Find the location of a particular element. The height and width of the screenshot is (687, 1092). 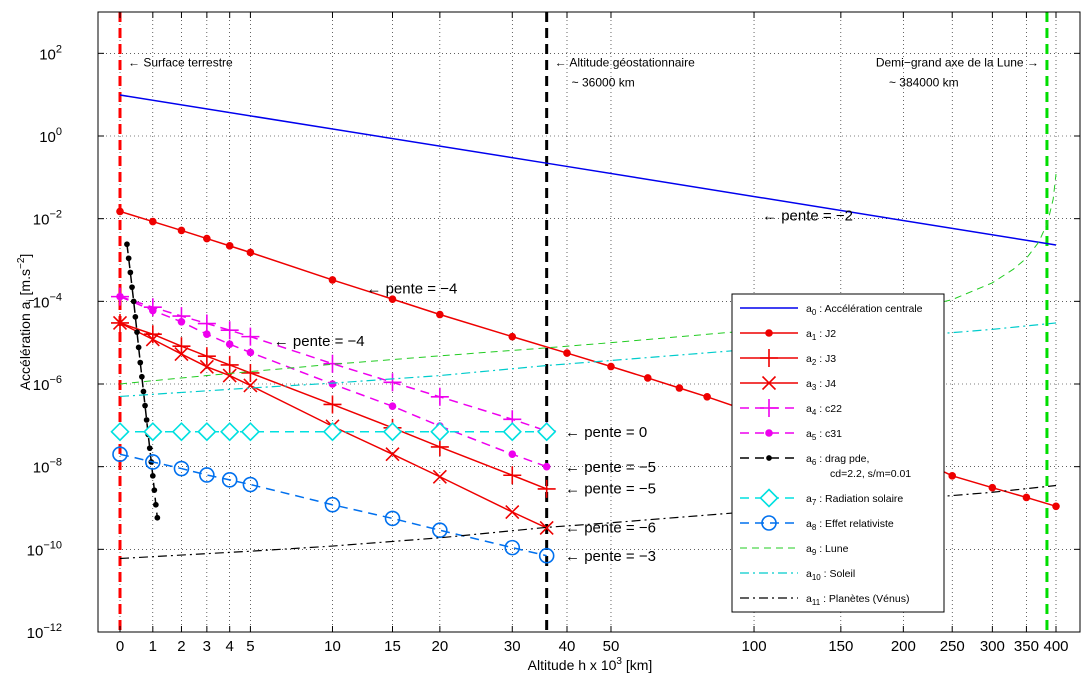

legend-label: a6 : drag pde, is located at coordinates (837, 460).